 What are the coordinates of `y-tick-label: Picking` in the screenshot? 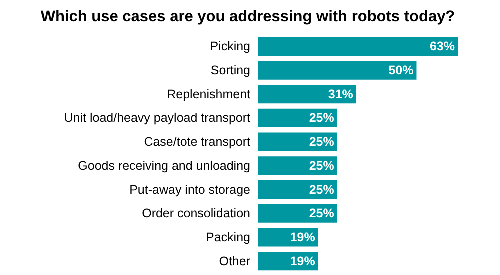 It's located at (230, 47).